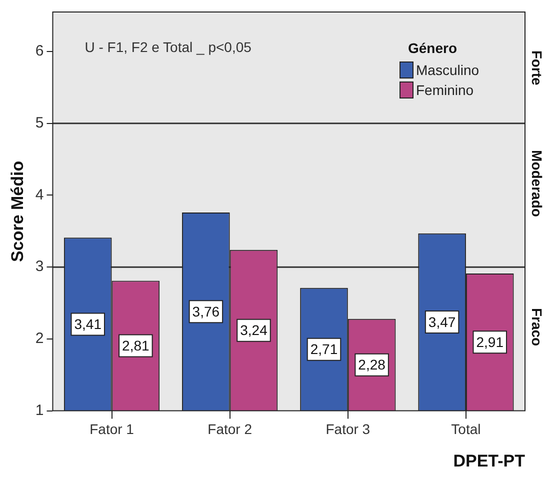 This screenshot has width=545, height=486. Describe the element at coordinates (168, 46) in the screenshot. I see `annotation: U - F1, F2 e Total _ p<0,05` at that location.